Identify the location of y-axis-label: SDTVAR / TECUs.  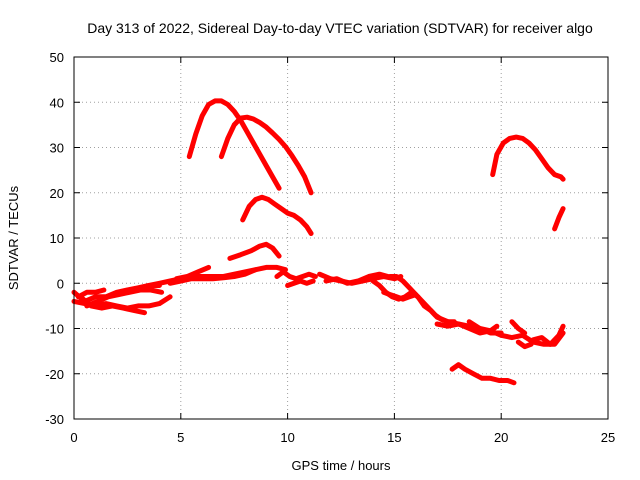
(13, 237).